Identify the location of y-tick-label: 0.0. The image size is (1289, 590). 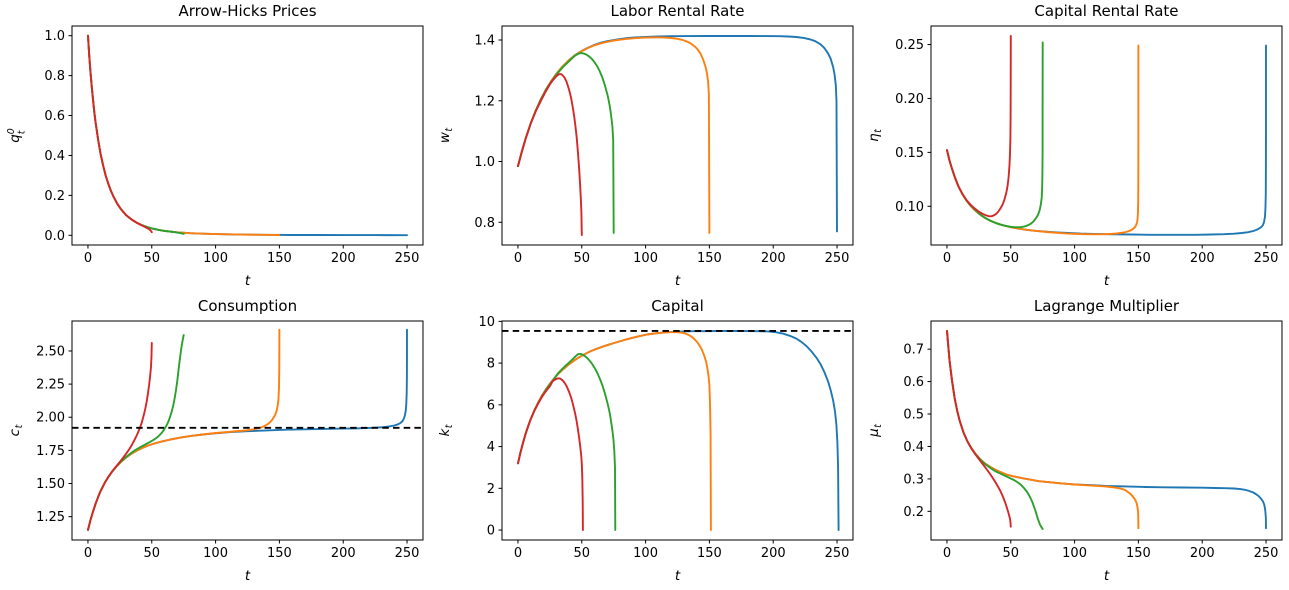
(54, 236).